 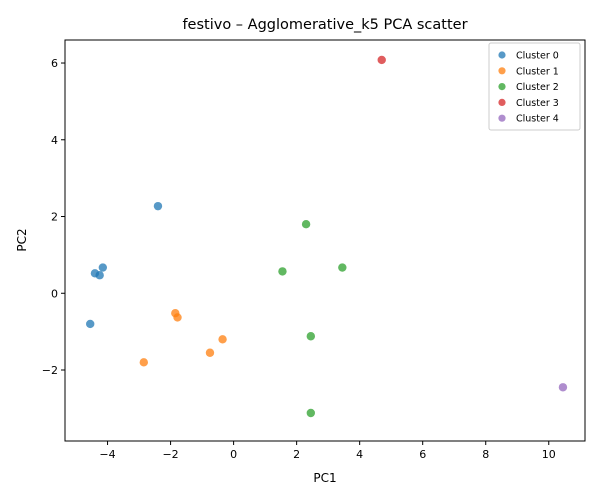 What do you see at coordinates (549, 454) in the screenshot?
I see `x-tick-label: 10` at bounding box center [549, 454].